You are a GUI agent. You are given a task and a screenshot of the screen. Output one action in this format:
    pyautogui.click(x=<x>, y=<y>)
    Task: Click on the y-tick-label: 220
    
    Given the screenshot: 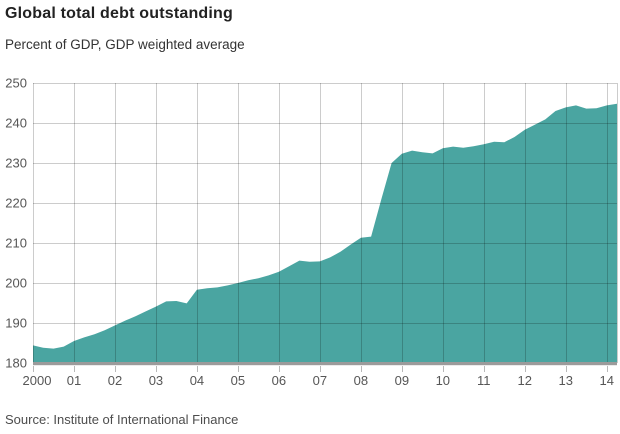 What is the action you would take?
    pyautogui.click(x=16, y=203)
    